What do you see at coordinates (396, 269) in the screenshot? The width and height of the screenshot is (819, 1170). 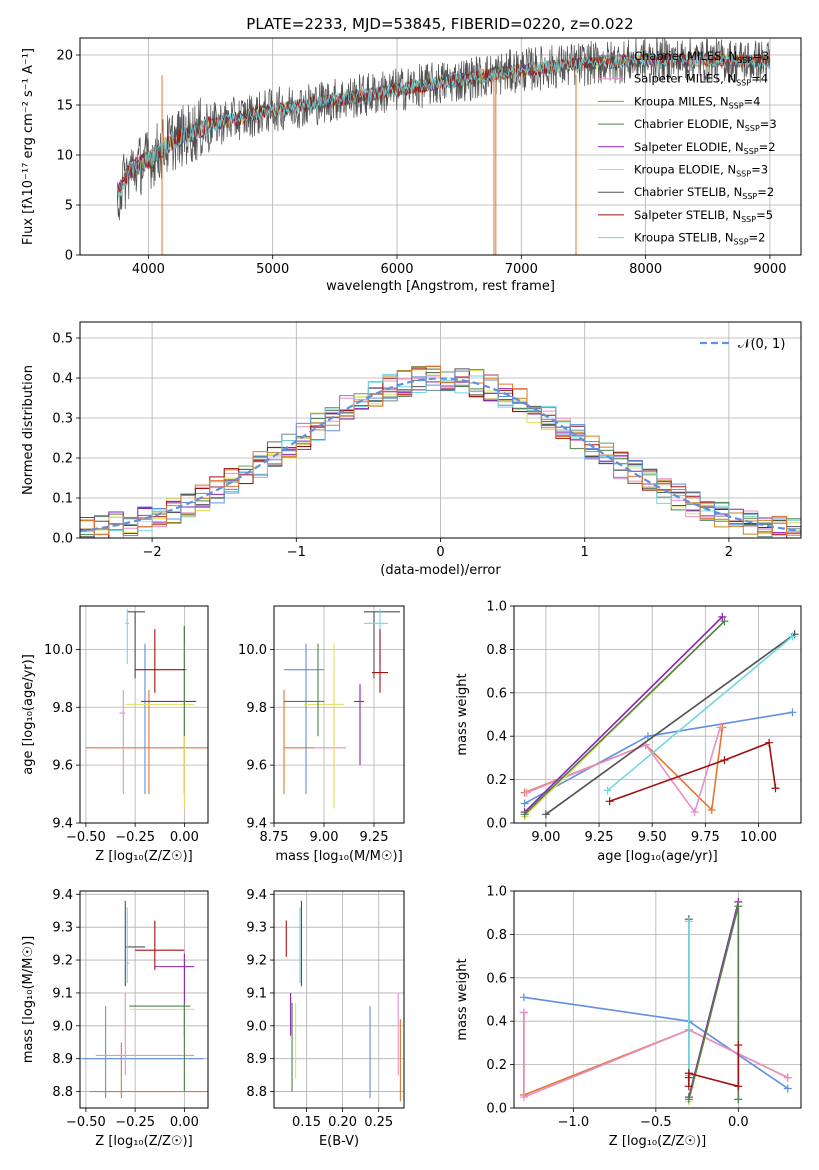 I see `x-tick-label: 6000` at bounding box center [396, 269].